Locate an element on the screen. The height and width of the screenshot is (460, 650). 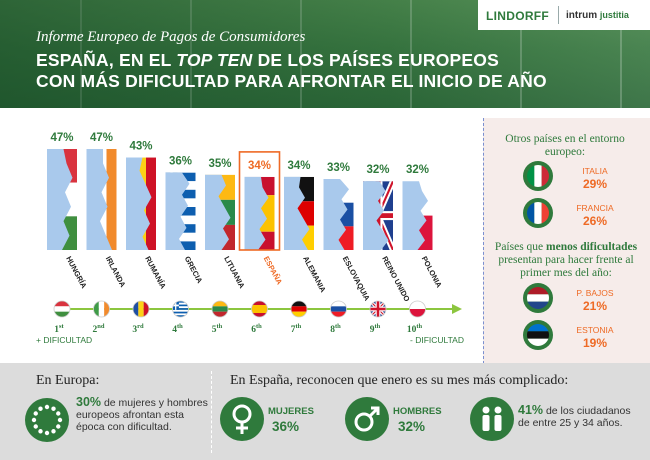
rank-label-0: 1st is located at coordinates (59, 329).